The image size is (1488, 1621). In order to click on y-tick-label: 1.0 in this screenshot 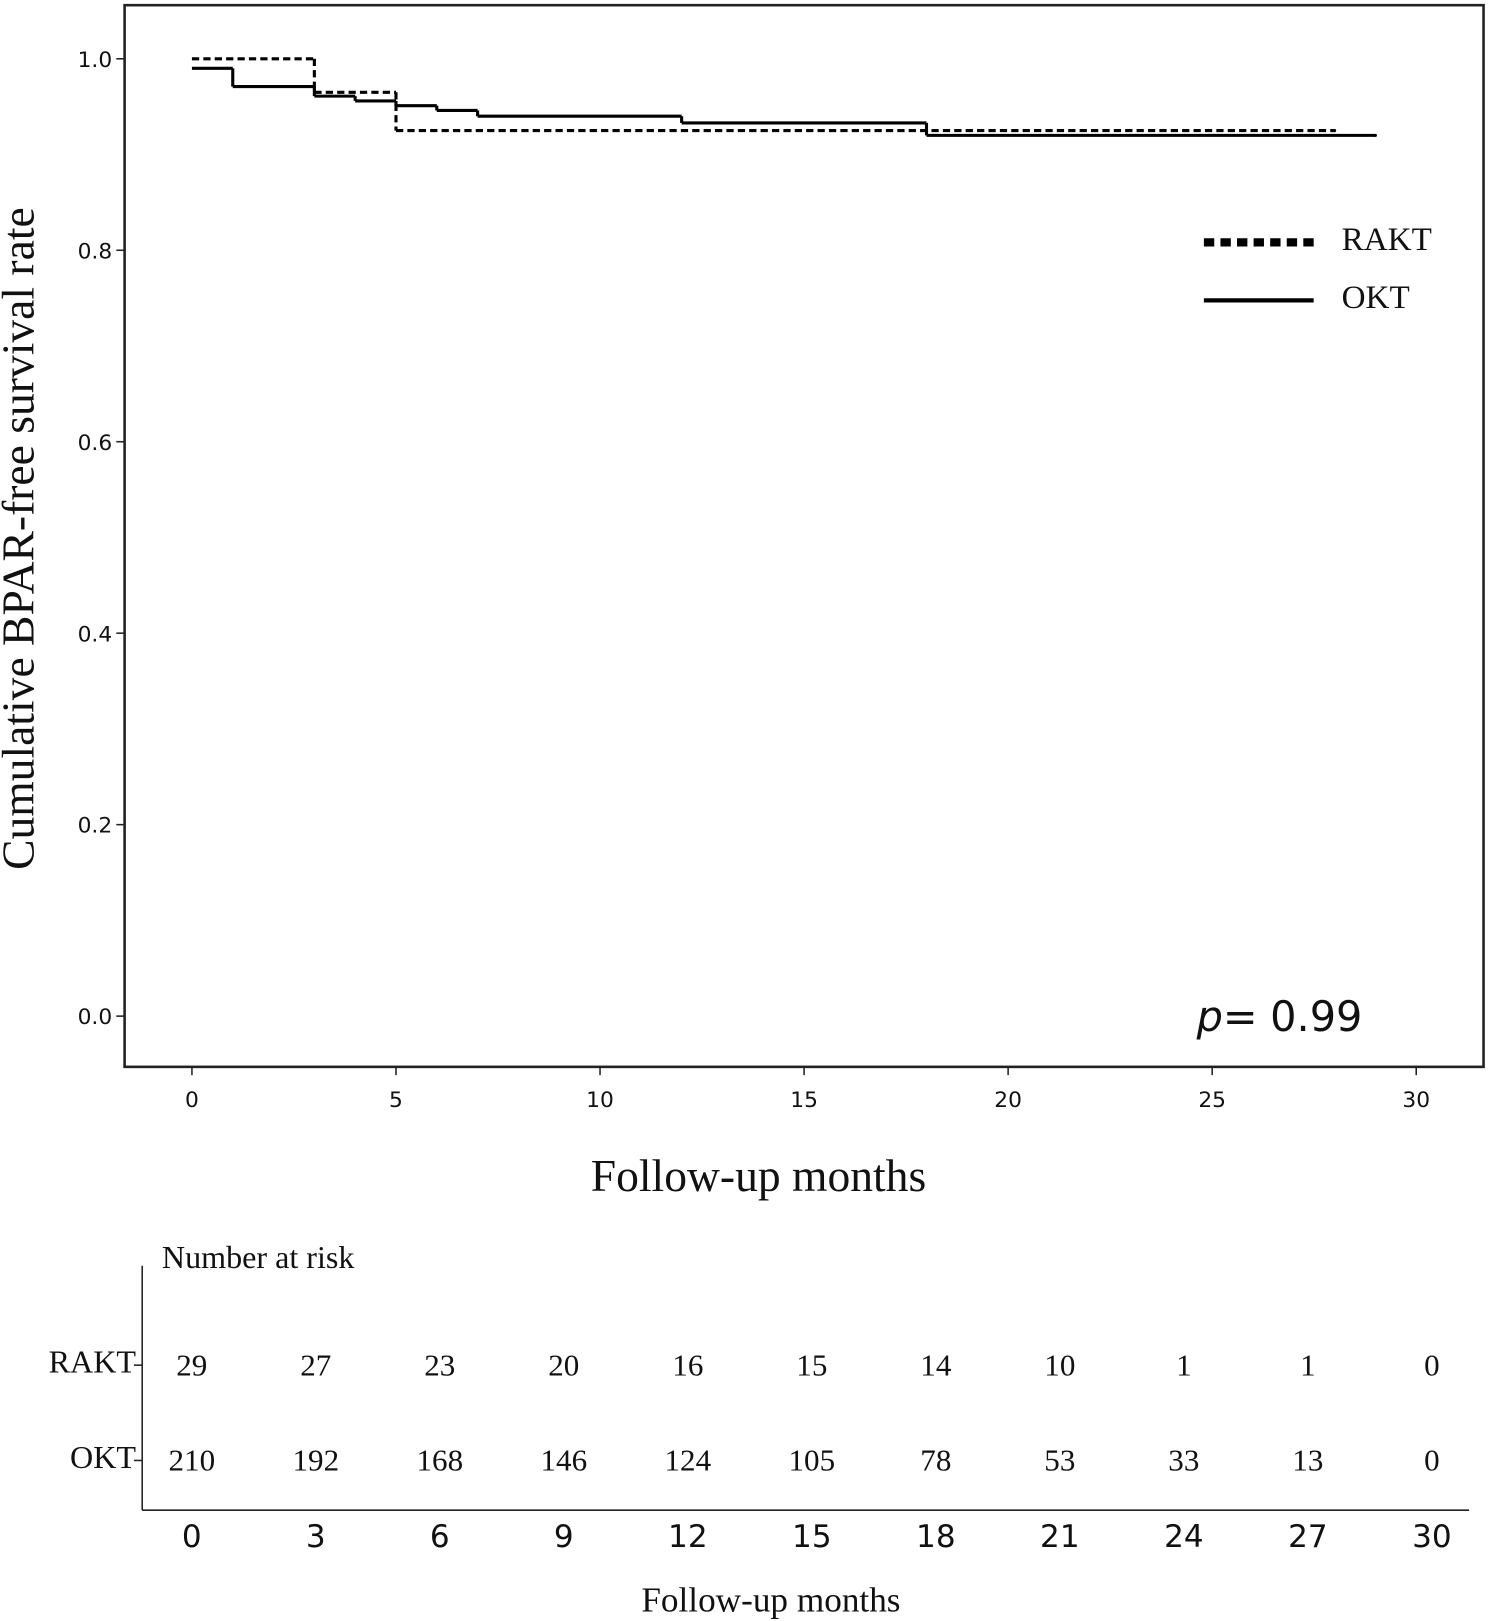, I will do `click(95, 60)`.